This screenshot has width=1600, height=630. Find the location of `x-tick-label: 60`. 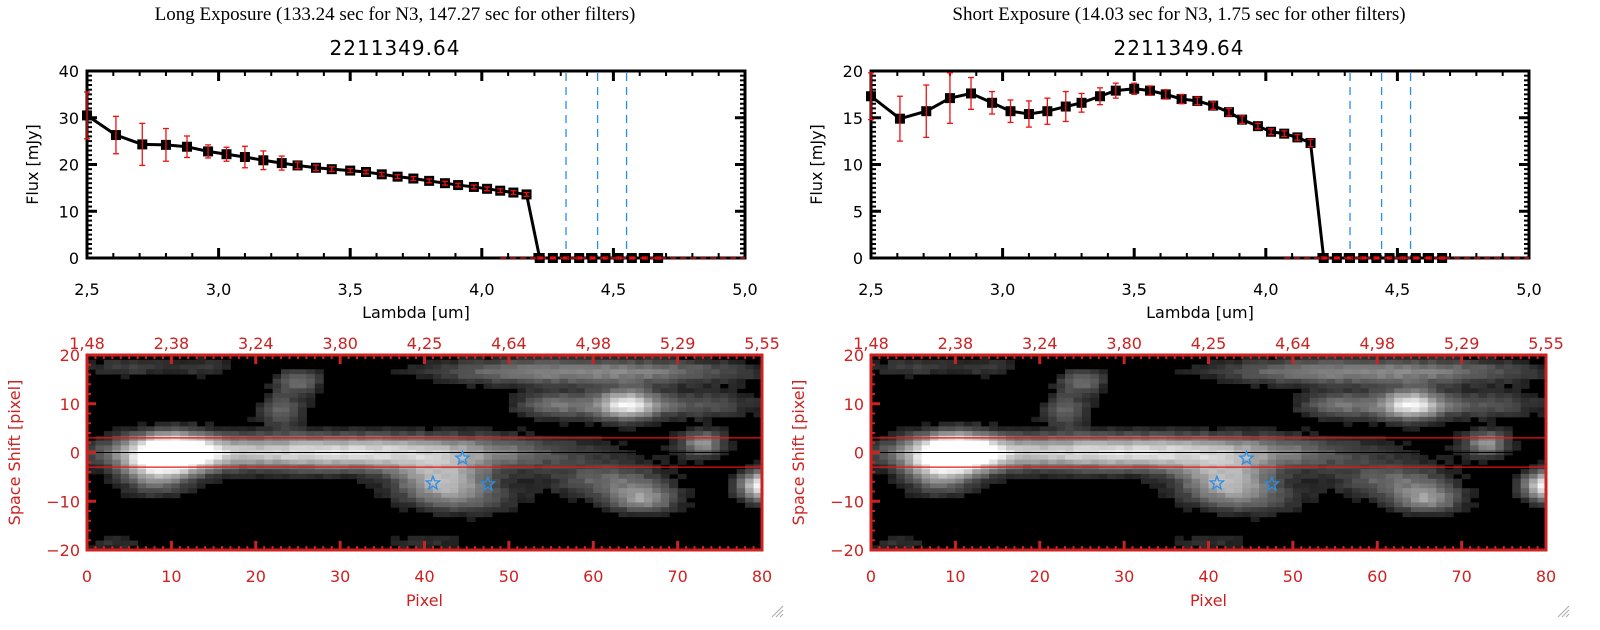

x-tick-label: 60 is located at coordinates (593, 576).